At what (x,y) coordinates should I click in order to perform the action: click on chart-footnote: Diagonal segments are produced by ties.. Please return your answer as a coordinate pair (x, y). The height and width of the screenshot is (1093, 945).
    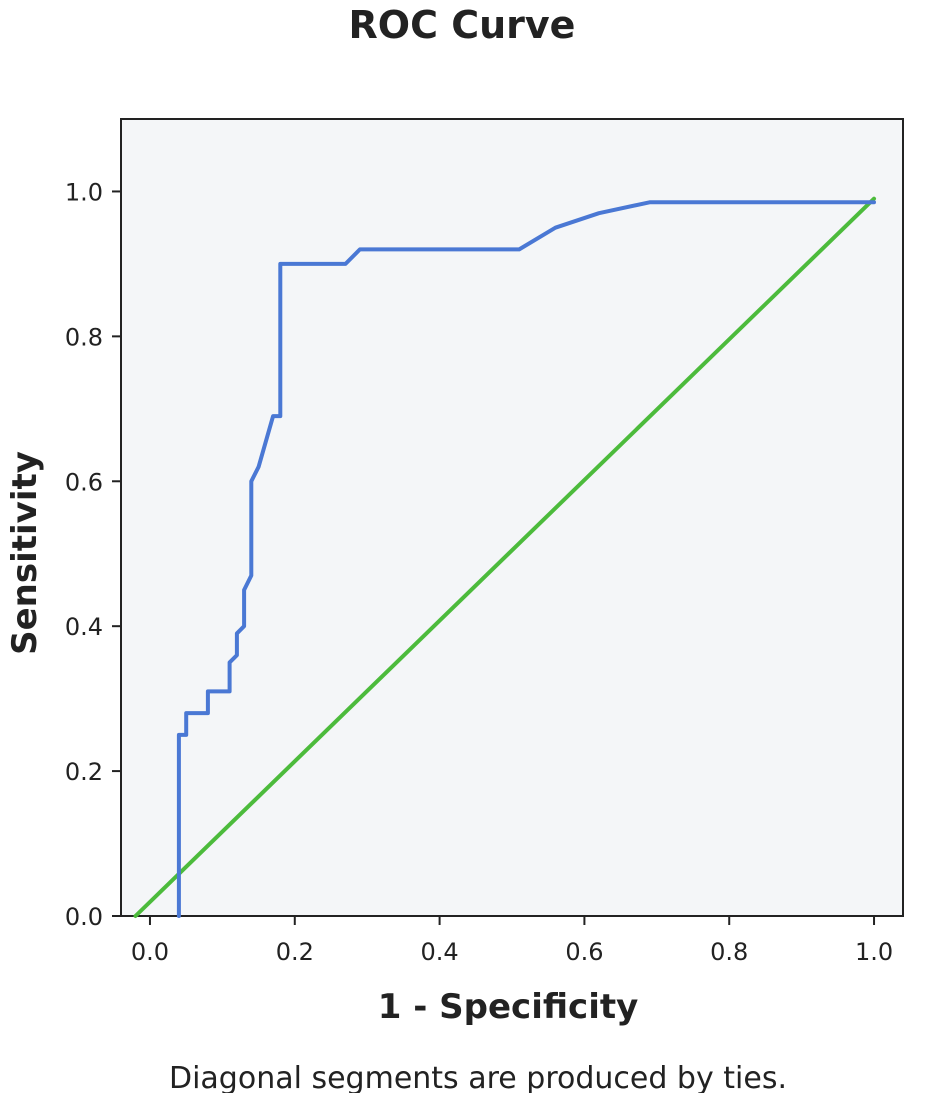
    Looking at the image, I should click on (478, 1077).